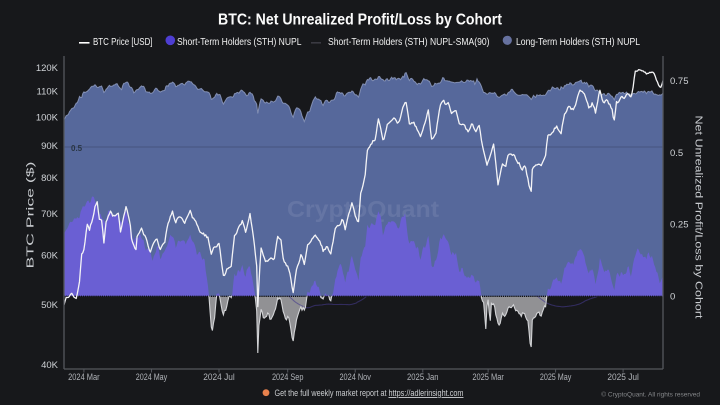 The image size is (720, 405). Describe the element at coordinates (31, 215) in the screenshot. I see `svg-text: BTC Price ($)` at that location.